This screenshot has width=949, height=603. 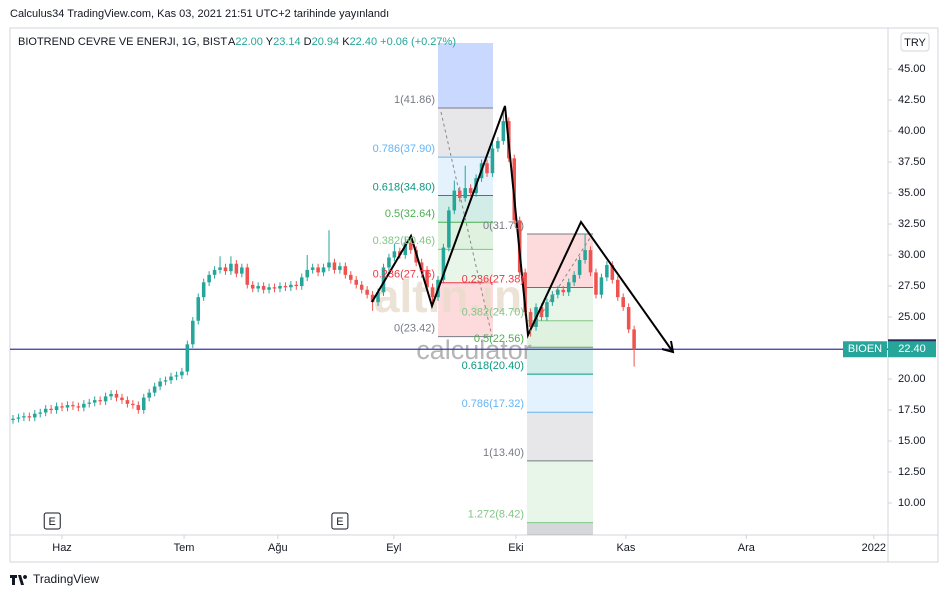 I want to click on y-tick-label: 10.00, so click(x=912, y=503).